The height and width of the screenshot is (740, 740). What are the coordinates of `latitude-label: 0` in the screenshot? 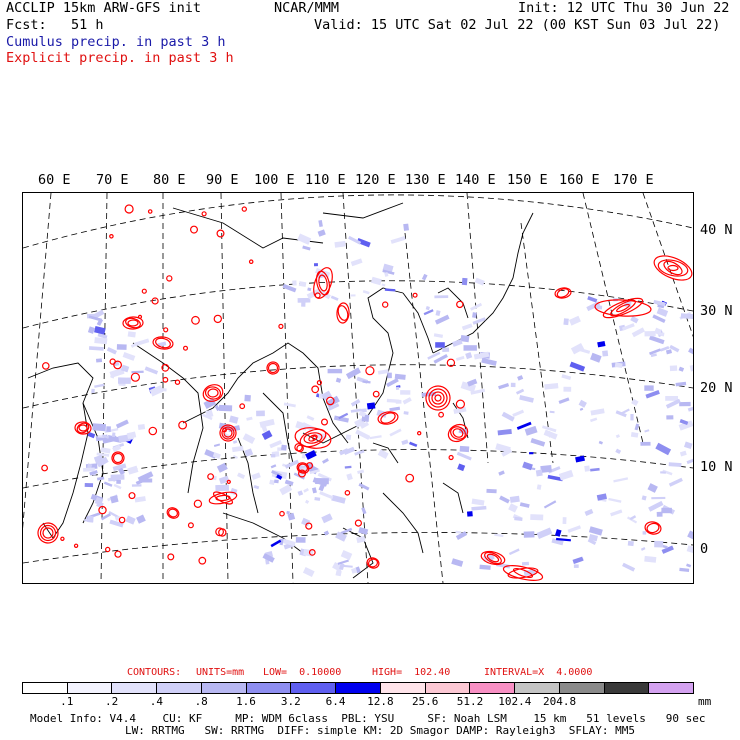 It's located at (704, 549).